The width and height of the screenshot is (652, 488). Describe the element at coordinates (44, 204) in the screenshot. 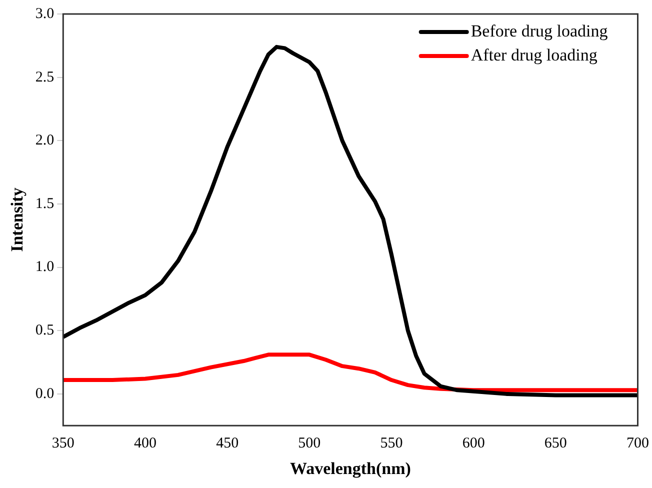

I see `y-tick-label: 1.5` at that location.